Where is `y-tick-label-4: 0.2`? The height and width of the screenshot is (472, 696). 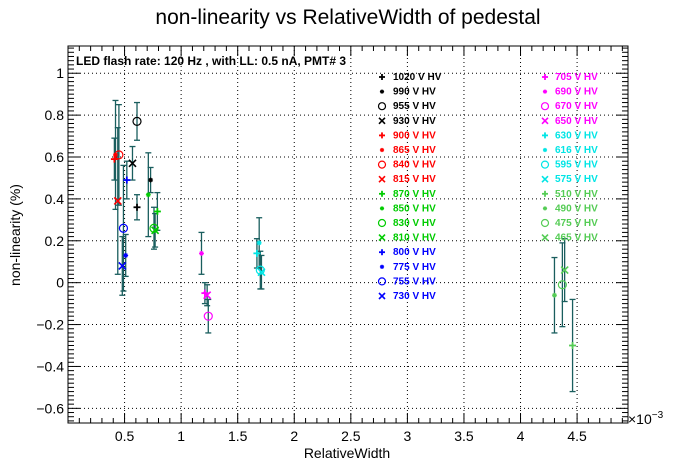 y-tick-label-4: 0.2 is located at coordinates (55, 241).